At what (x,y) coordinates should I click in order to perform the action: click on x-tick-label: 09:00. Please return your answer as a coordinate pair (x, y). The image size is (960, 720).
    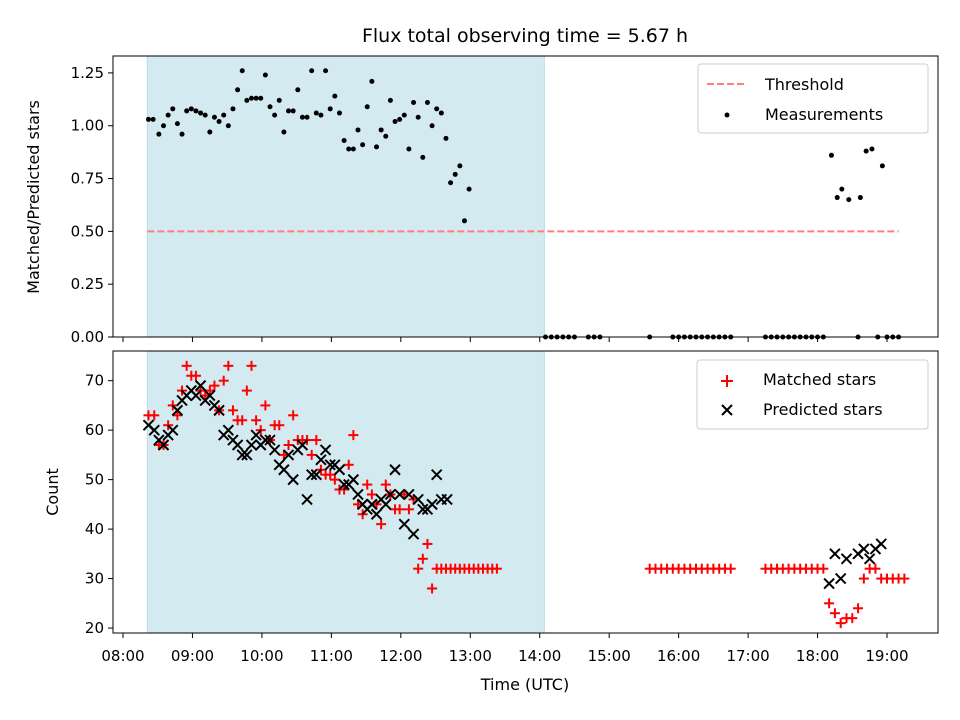
    Looking at the image, I should click on (192, 656).